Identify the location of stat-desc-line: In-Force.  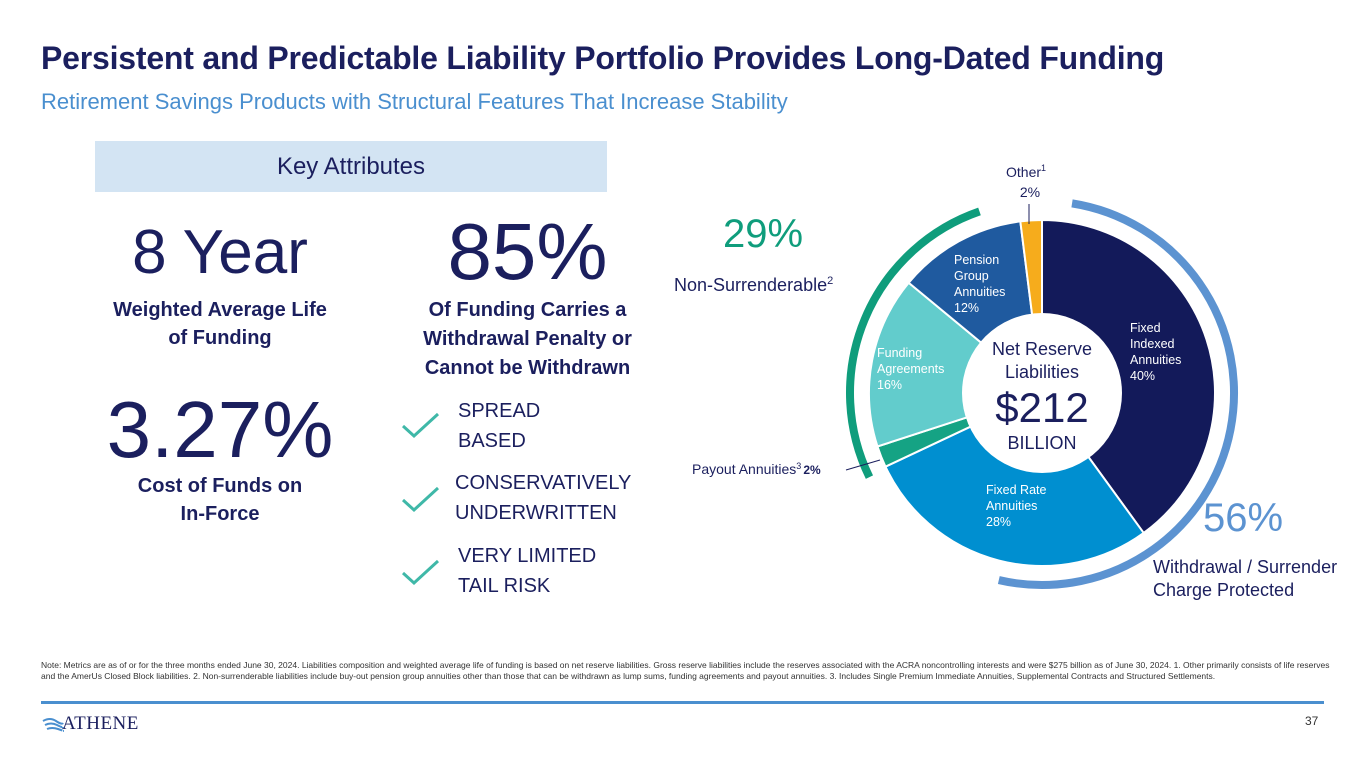
(220, 514).